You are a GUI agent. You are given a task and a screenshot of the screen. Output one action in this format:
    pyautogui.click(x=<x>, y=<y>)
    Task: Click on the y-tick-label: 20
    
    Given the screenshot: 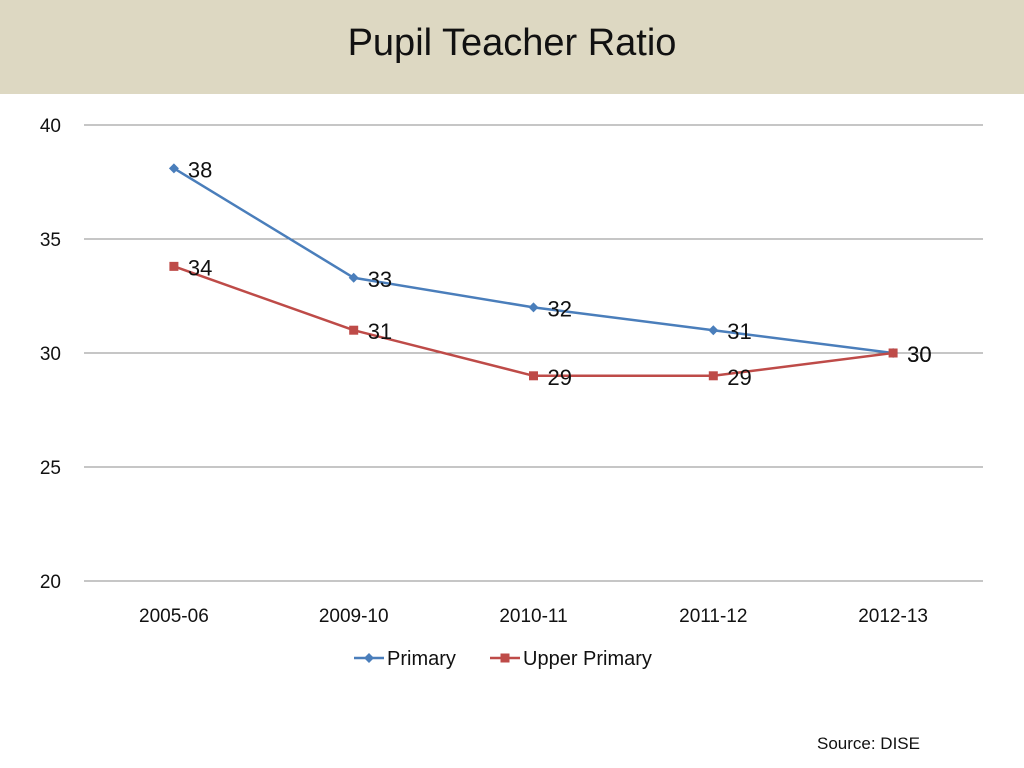 What is the action you would take?
    pyautogui.click(x=50, y=582)
    